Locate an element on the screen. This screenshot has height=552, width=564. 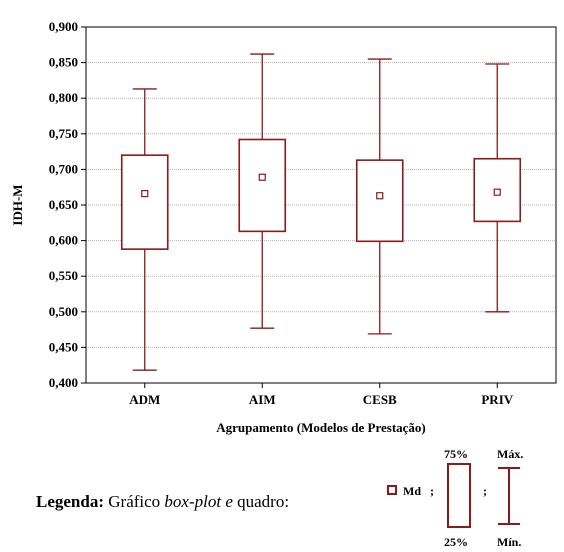
legend-caption: Legenda: Gráfico box-plot e quadro: is located at coordinates (162, 502).